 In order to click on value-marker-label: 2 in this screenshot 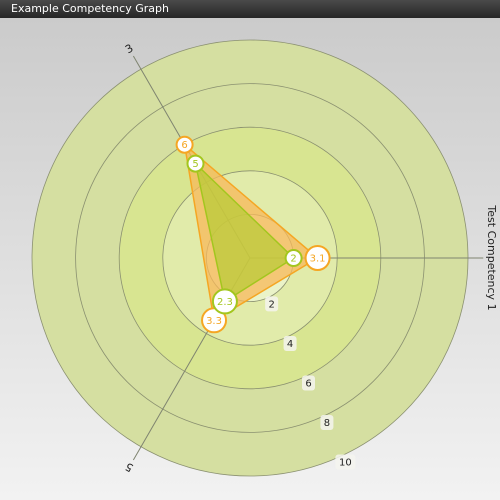, I will do `click(293, 259)`.